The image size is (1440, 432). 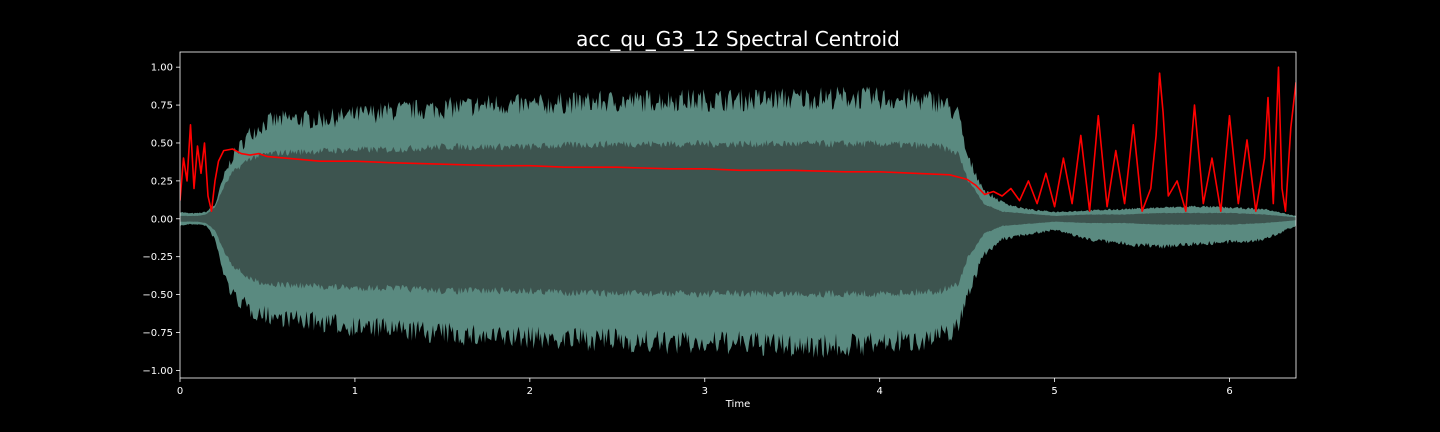 I want to click on y-axis: 1.00 0.75 0.50 0.25 0.00 −0.25 −0.50 −0.75 −1.00, so click(x=161, y=220).